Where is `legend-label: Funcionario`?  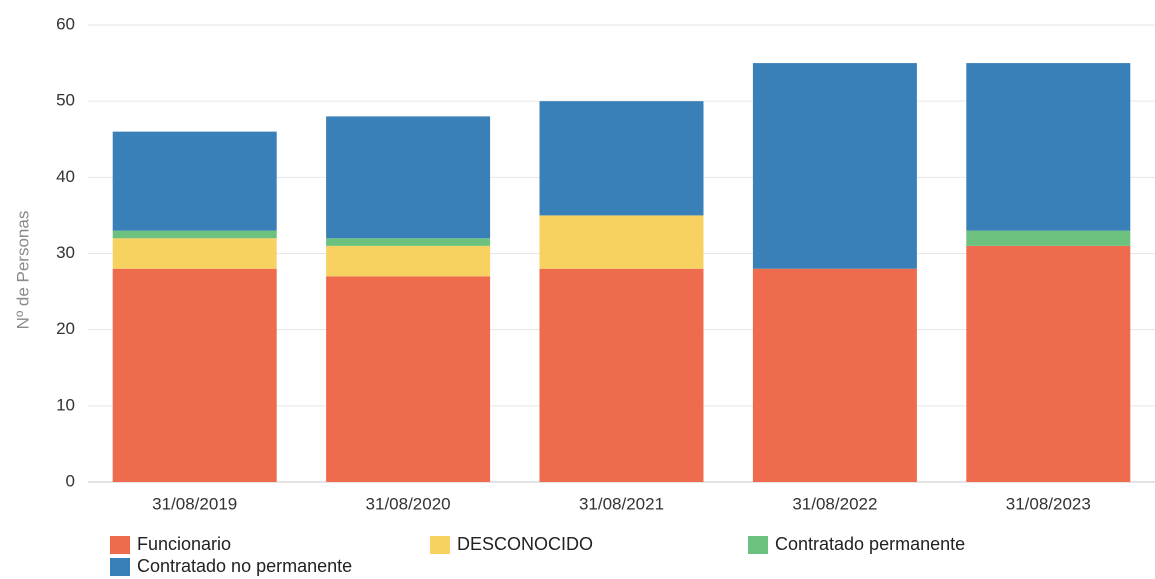
legend-label: Funcionario is located at coordinates (184, 544).